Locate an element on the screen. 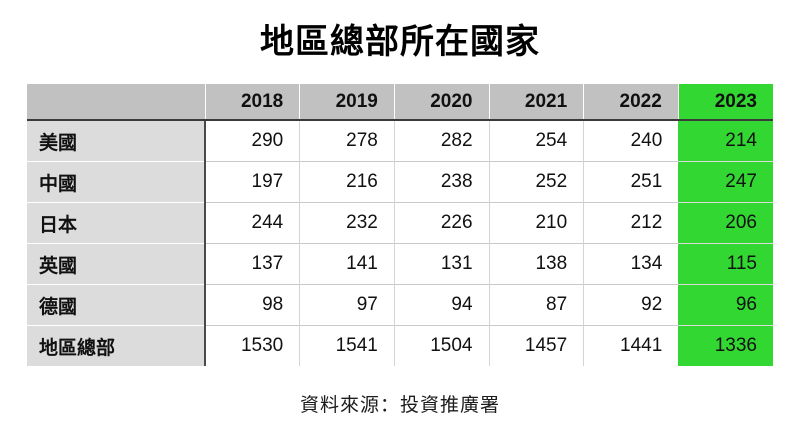  source-note: 資料來源：投資推廣署 is located at coordinates (399, 405).